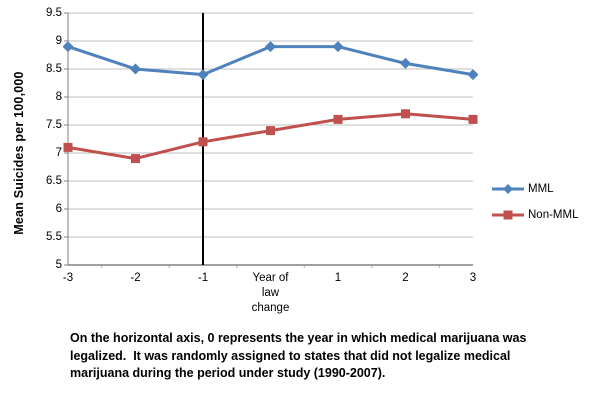  I want to click on y-tick-label: 8, so click(58, 96).